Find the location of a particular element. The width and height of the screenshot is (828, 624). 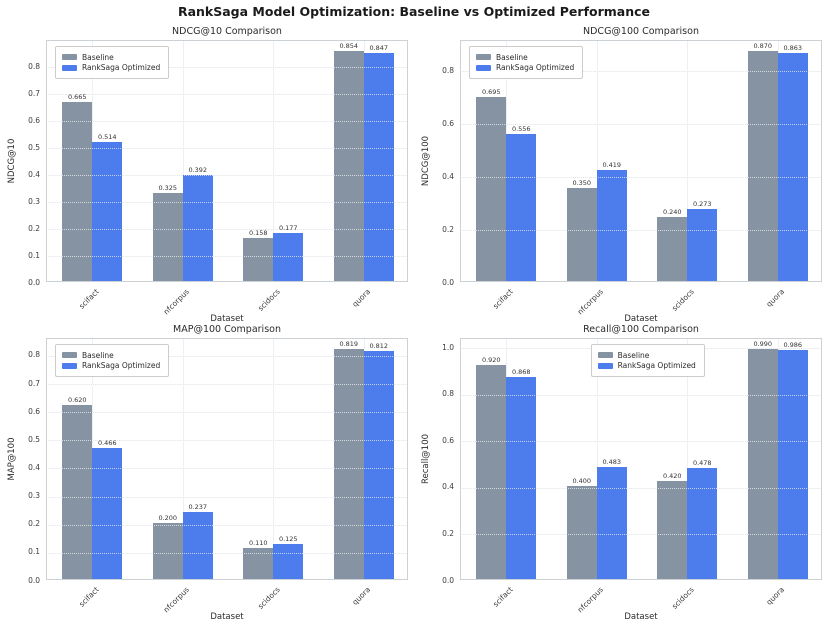

legend-item: RankSaga Optimized is located at coordinates (525, 67).